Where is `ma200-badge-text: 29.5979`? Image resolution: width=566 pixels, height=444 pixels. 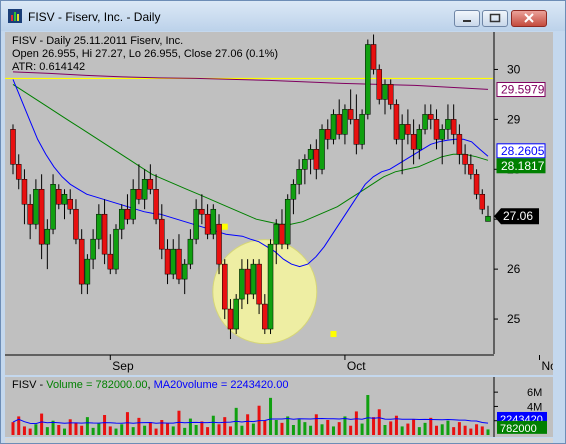 ma200-badge-text: 29.5979 is located at coordinates (523, 90).